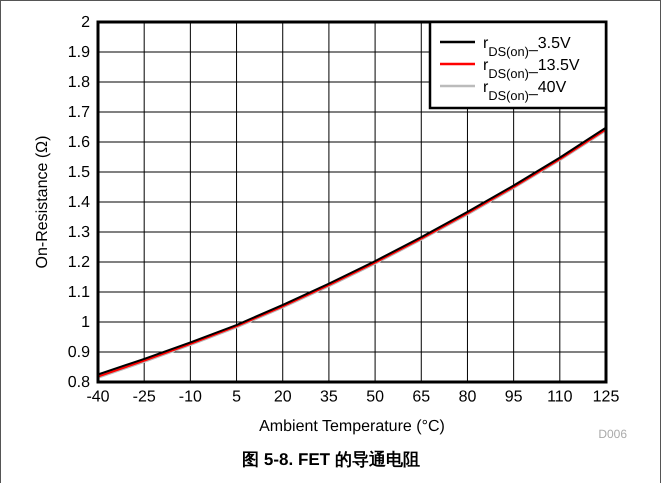 Image resolution: width=661 pixels, height=483 pixels. What do you see at coordinates (79, 233) in the screenshot?
I see `y-tick-label: 1.3` at bounding box center [79, 233].